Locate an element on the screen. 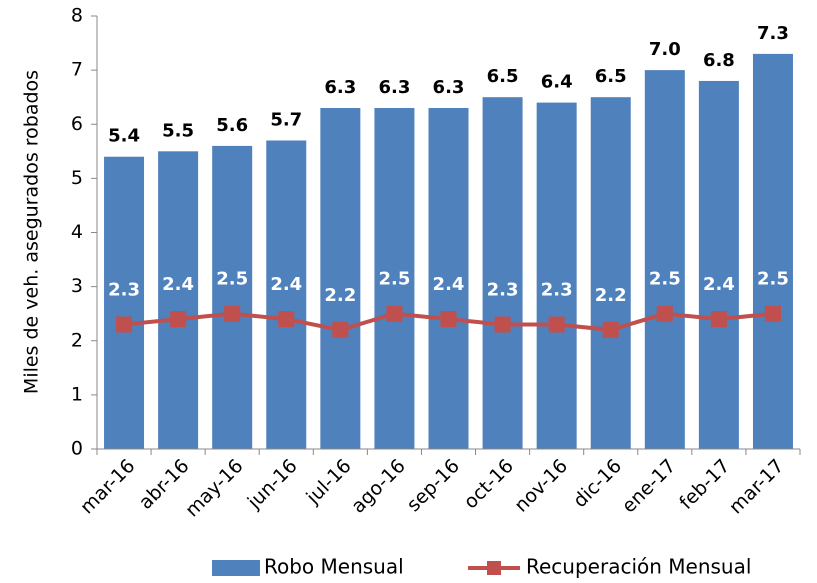  y-axis-label: Miles de veh. asegurados robados is located at coordinates (32, 232).